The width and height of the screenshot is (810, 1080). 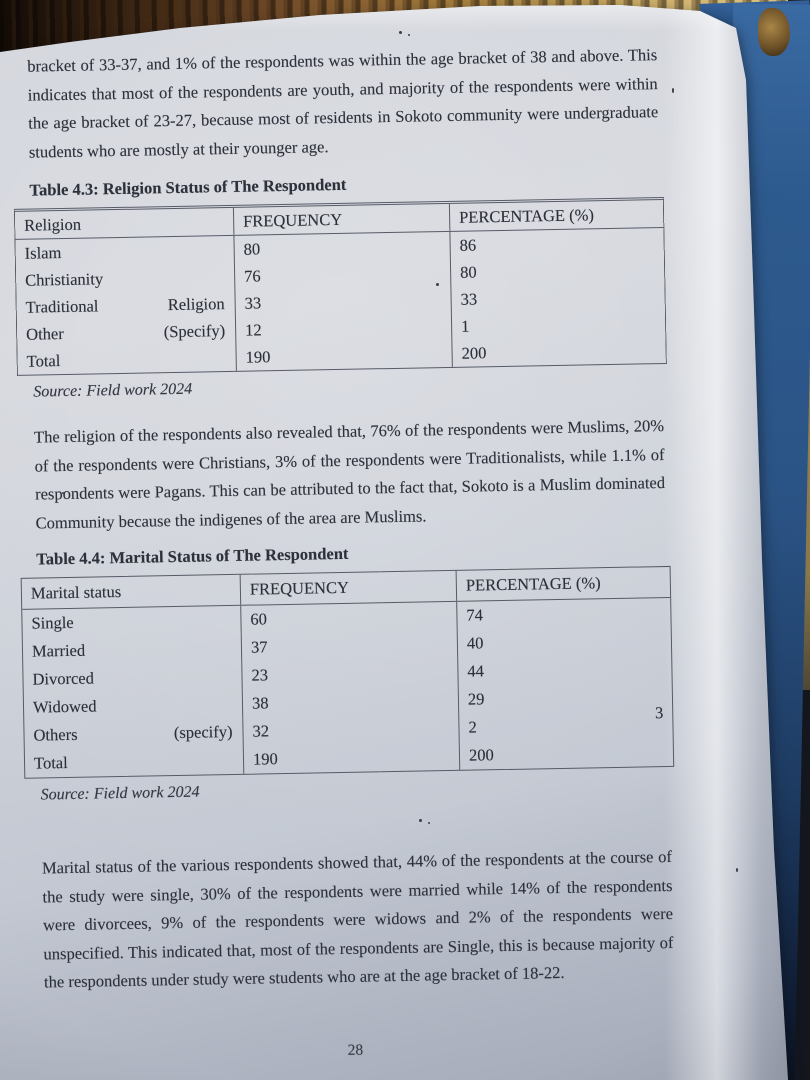 I want to click on row-frequency: 33, so click(x=342, y=301).